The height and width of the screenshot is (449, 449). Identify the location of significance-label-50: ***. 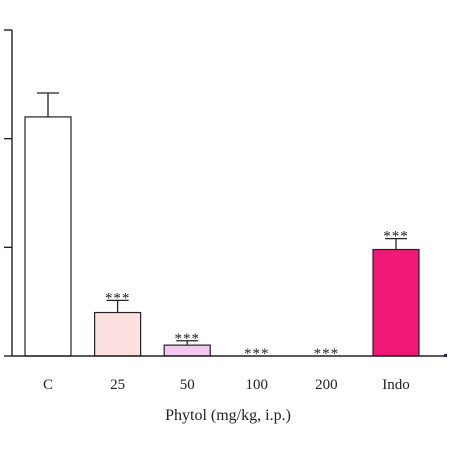
(187, 339).